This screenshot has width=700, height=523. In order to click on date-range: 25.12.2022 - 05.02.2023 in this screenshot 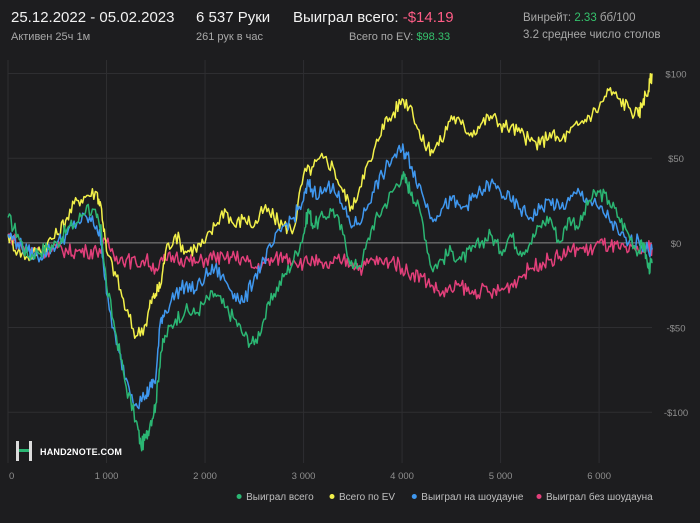, I will do `click(93, 17)`.